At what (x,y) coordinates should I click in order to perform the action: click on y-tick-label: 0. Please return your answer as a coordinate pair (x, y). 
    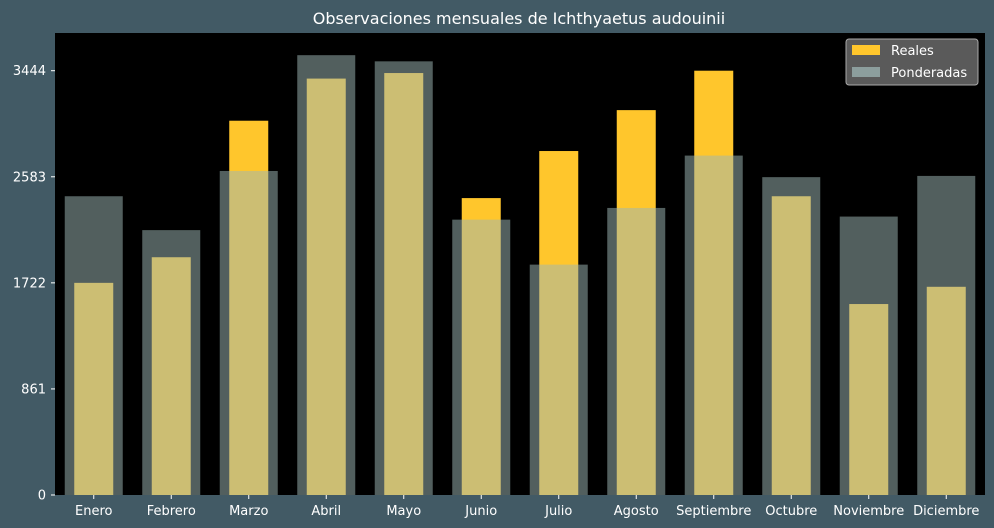
    Looking at the image, I should click on (42, 496).